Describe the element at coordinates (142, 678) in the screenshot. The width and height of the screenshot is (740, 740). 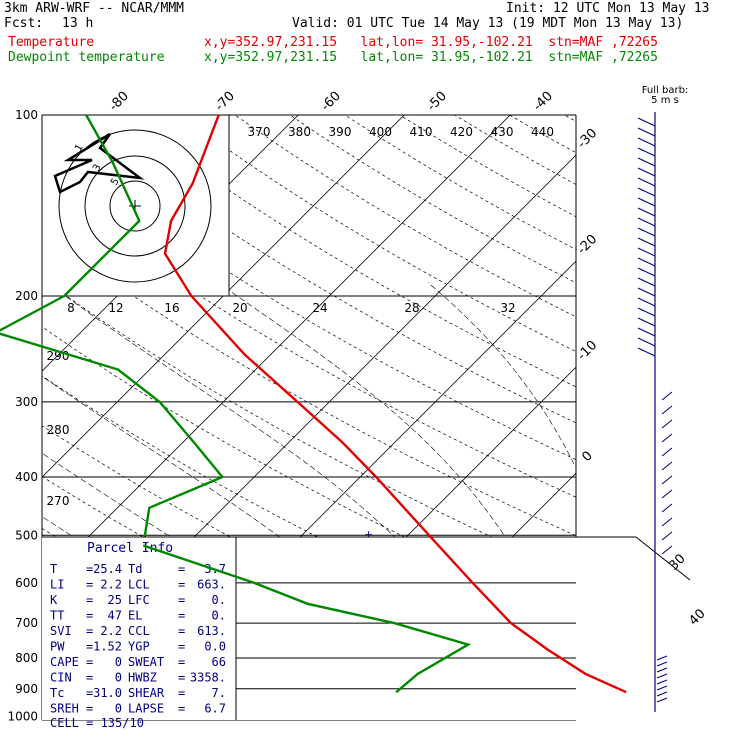
I see `parcel-param-name: HWBZ` at that location.